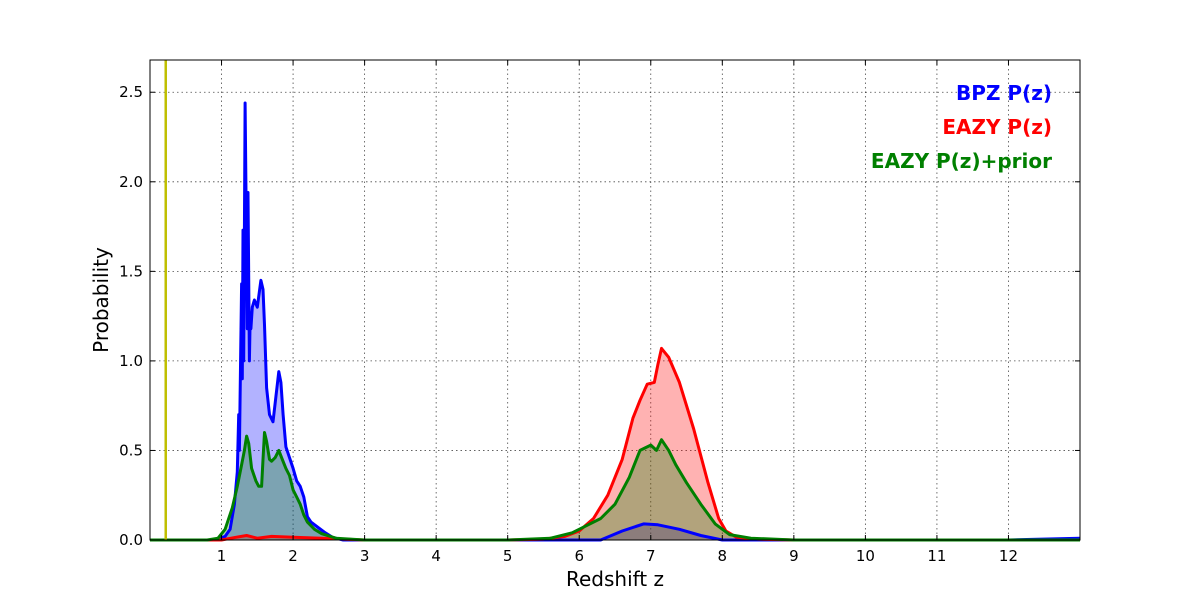 This screenshot has width=1200, height=600. Describe the element at coordinates (131, 271) in the screenshot. I see `y-tick-label-3: 1.5` at that location.